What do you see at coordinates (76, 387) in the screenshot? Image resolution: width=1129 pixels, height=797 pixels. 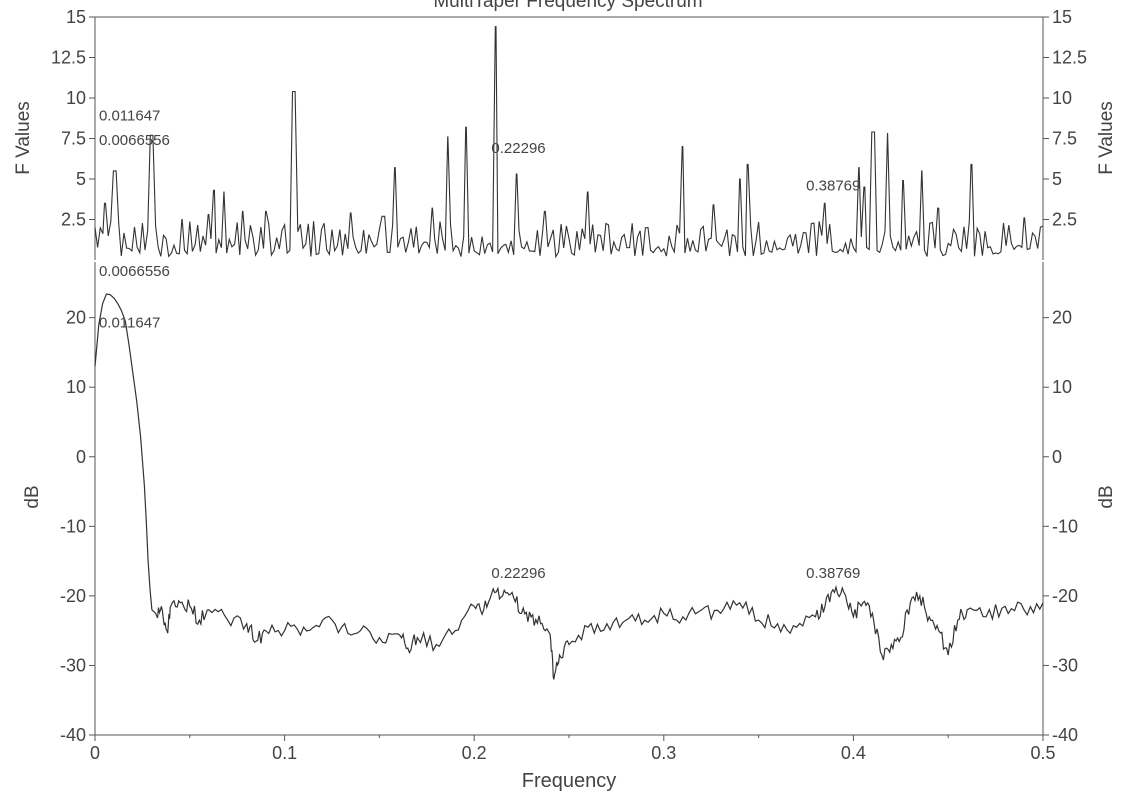 I see `db-left-tick-label: 10` at bounding box center [76, 387].